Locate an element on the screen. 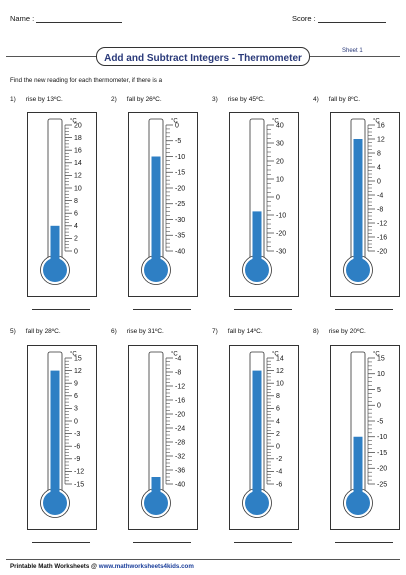 This screenshot has height=575, width=406. problem-8-prompt: 8) rise by 20ºC. is located at coordinates (339, 331).